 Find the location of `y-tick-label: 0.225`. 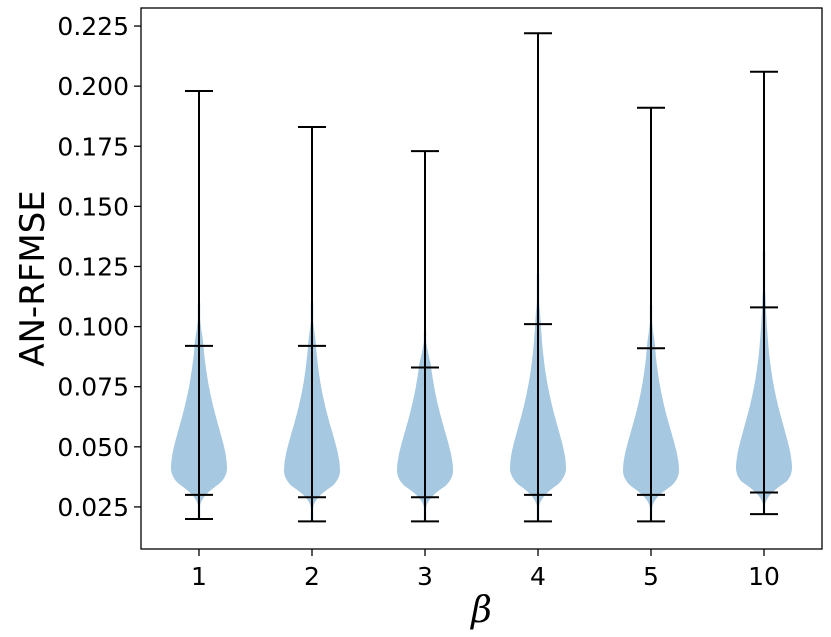

y-tick-label: 0.225 is located at coordinates (93, 26).